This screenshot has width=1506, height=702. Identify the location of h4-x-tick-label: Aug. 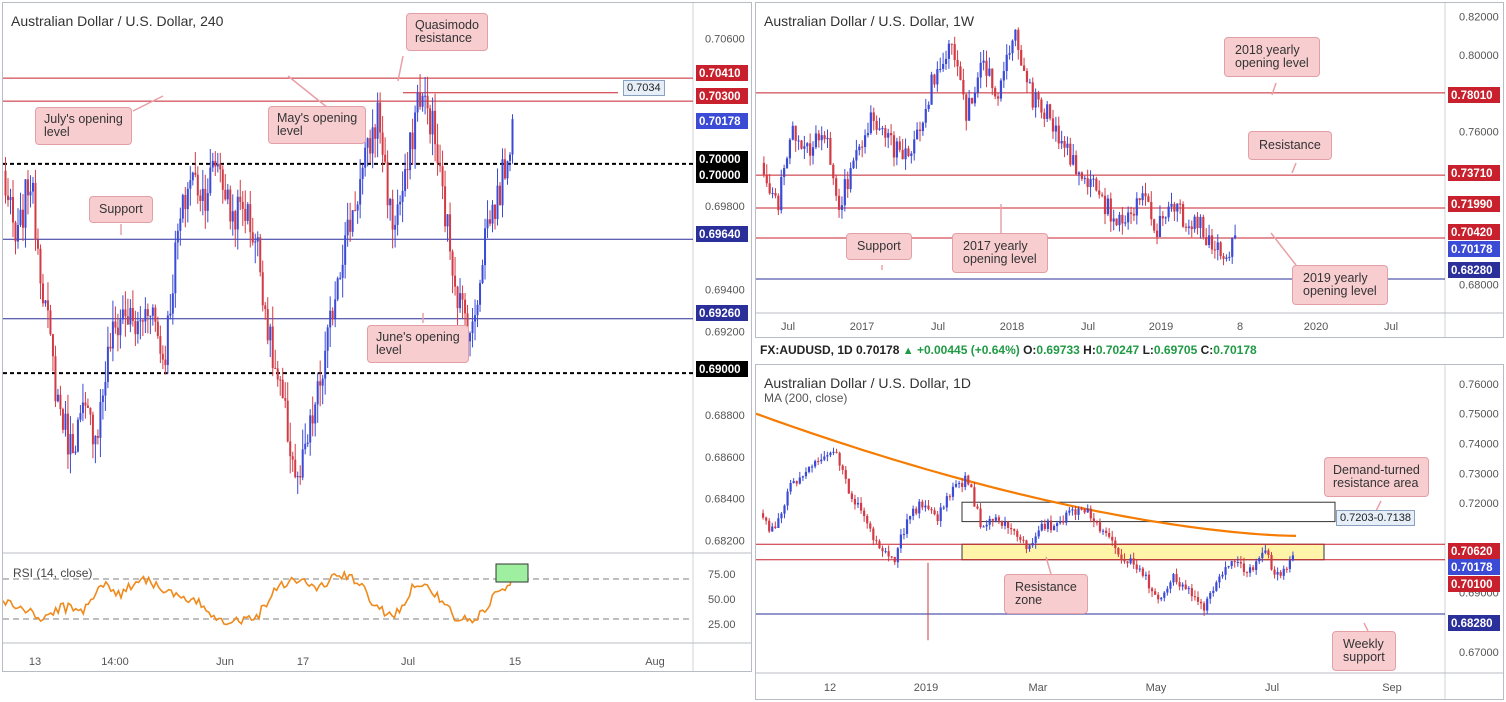
(655, 662).